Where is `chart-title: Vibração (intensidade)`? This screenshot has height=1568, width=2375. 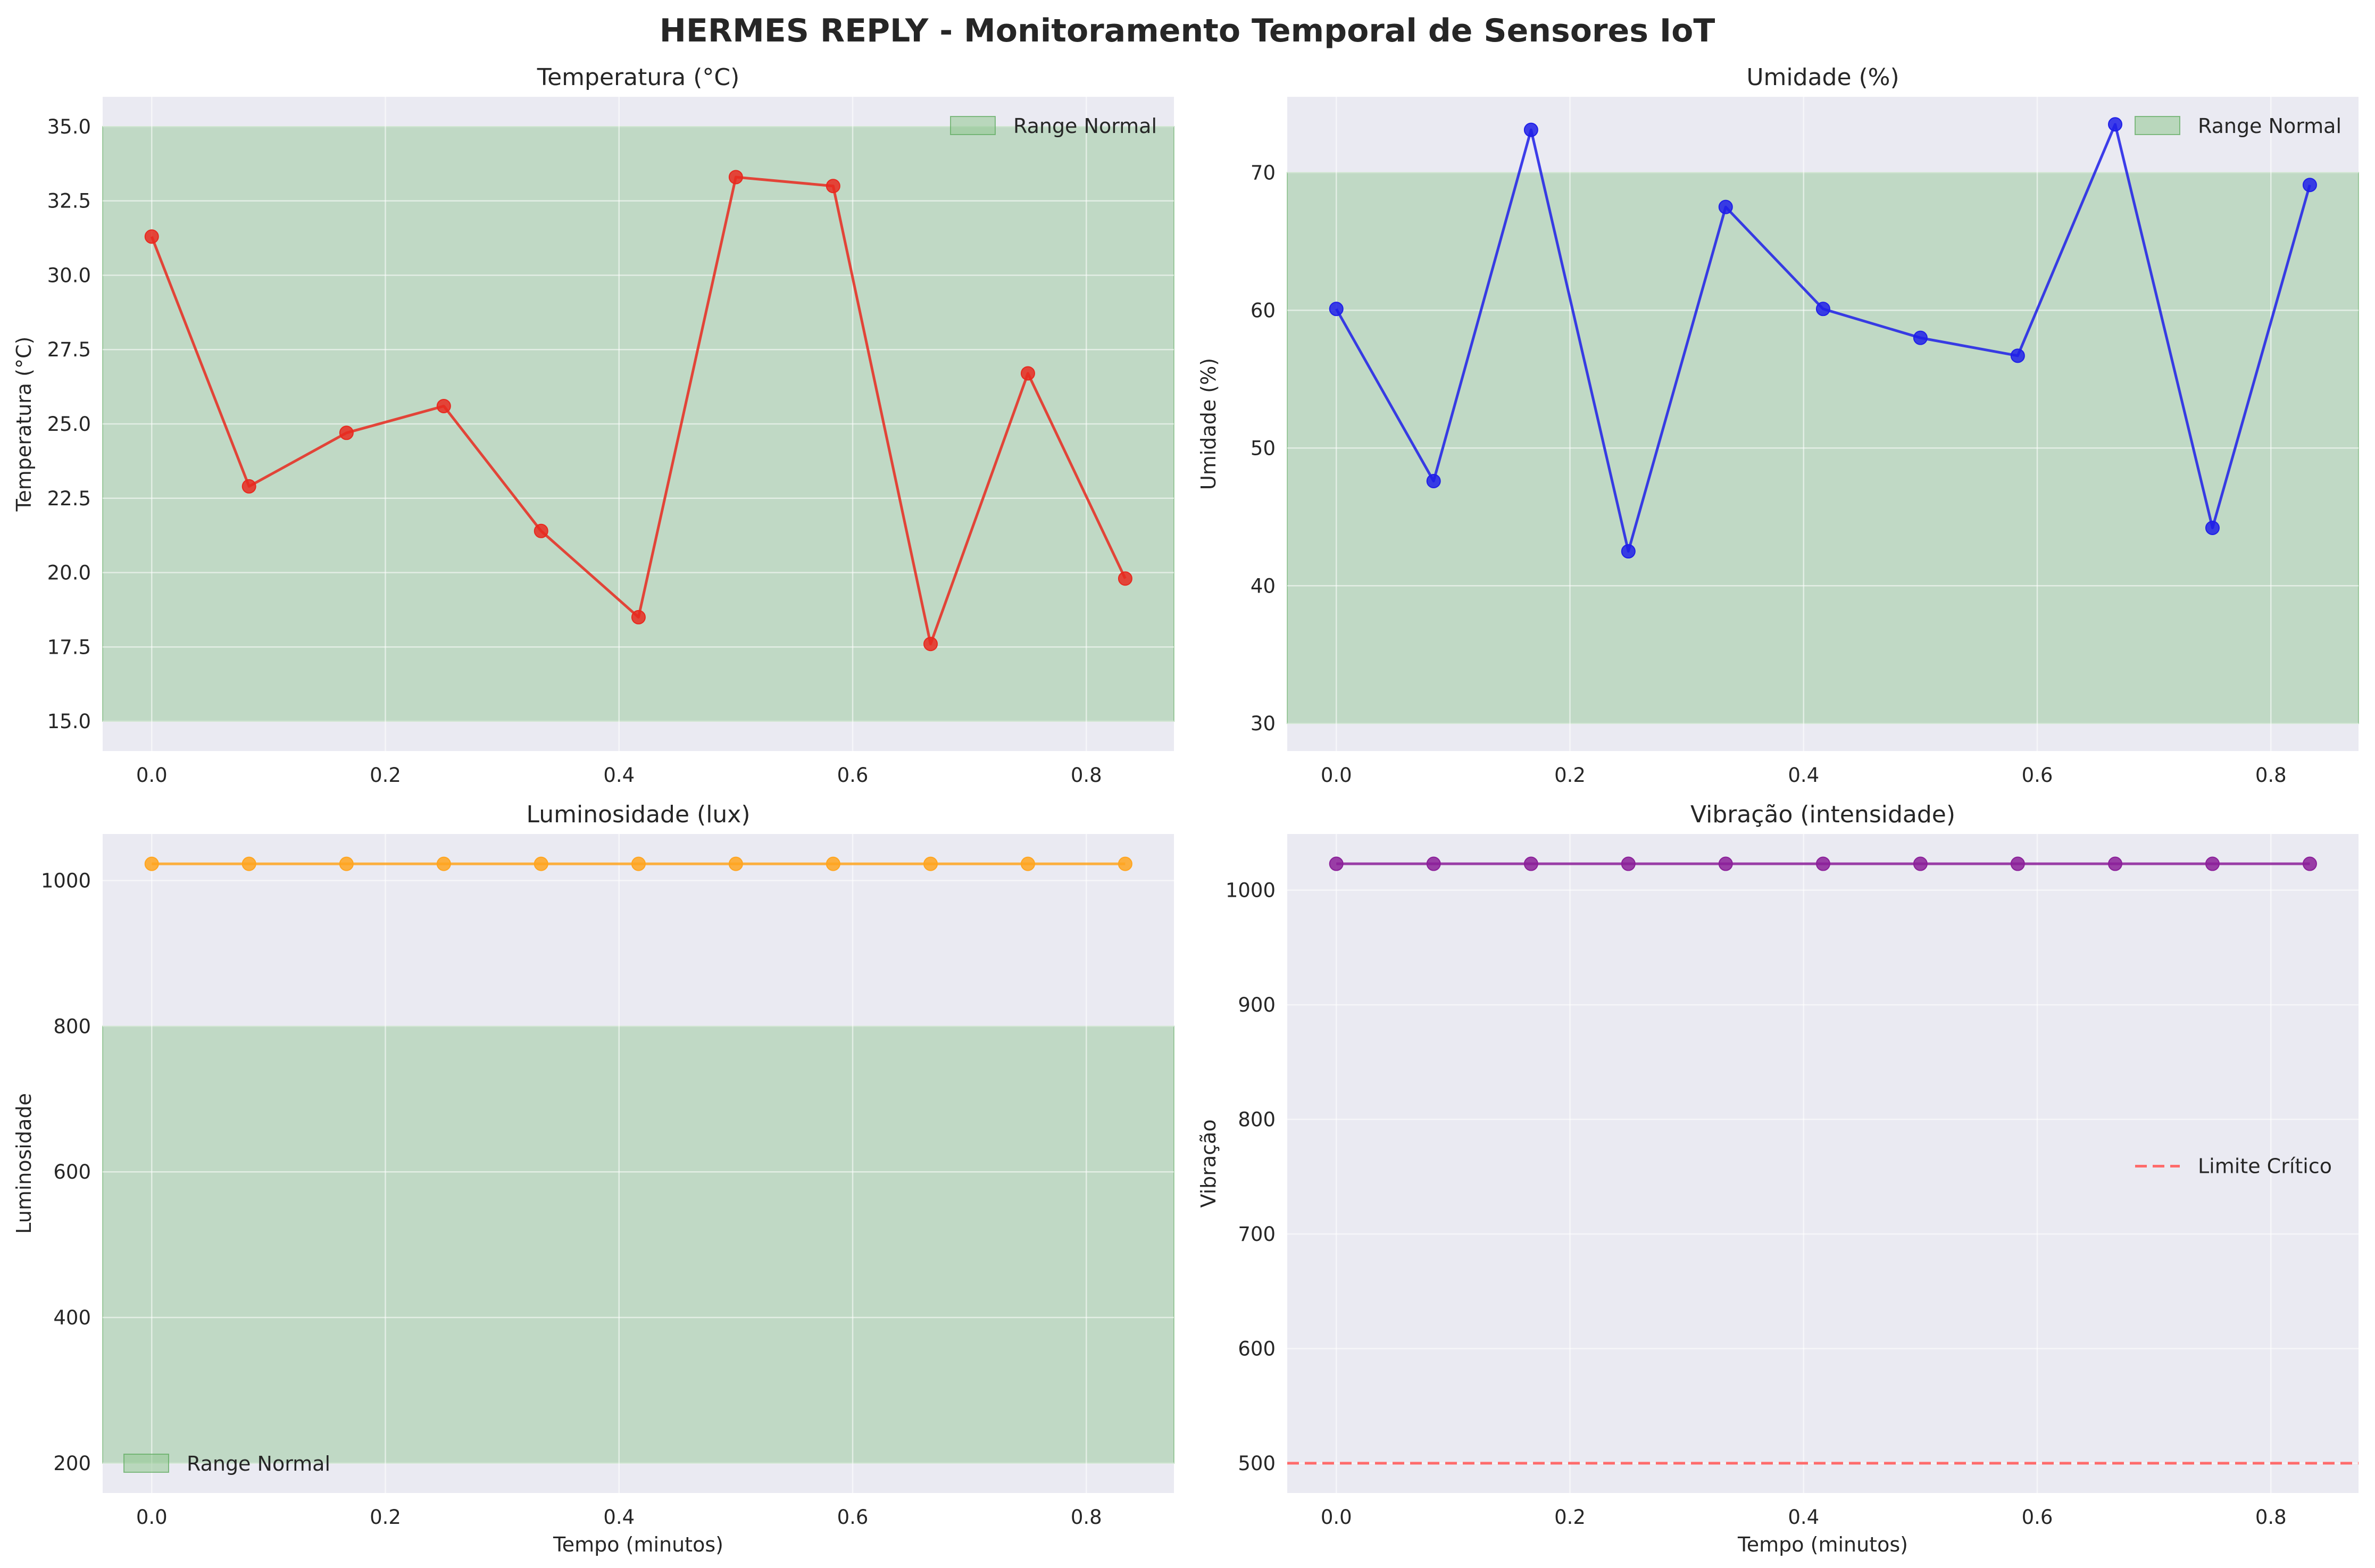 chart-title: Vibração (intensidade) is located at coordinates (1822, 814).